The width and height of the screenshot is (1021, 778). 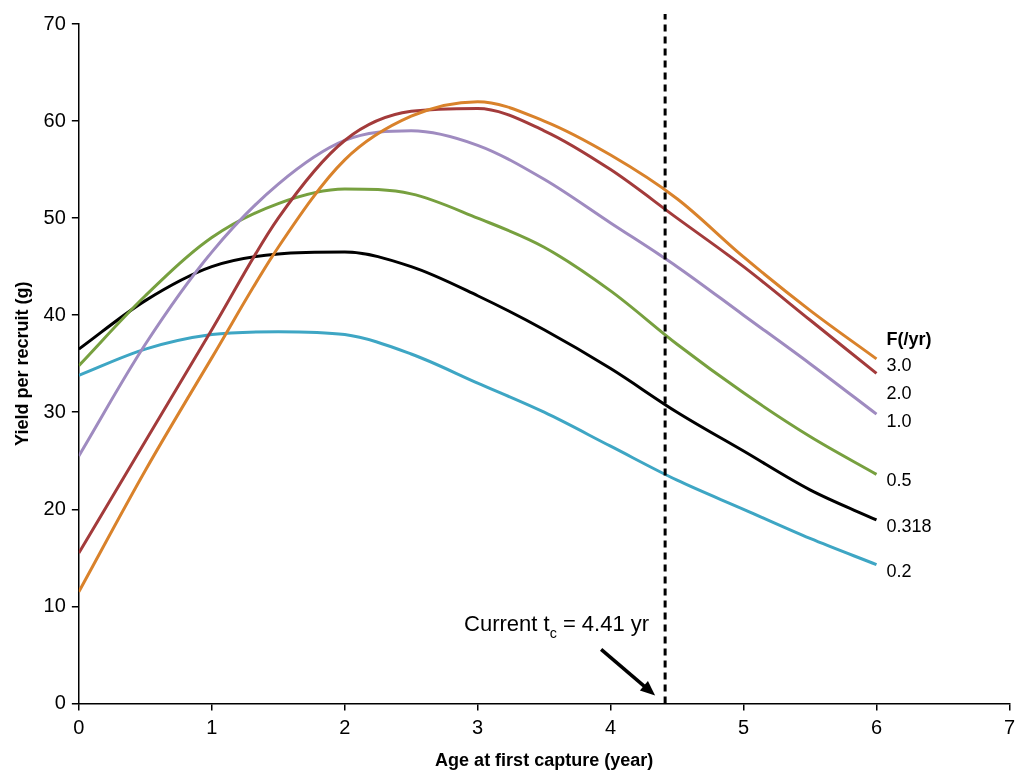 I want to click on y-tick-label: 40, so click(x=54, y=313).